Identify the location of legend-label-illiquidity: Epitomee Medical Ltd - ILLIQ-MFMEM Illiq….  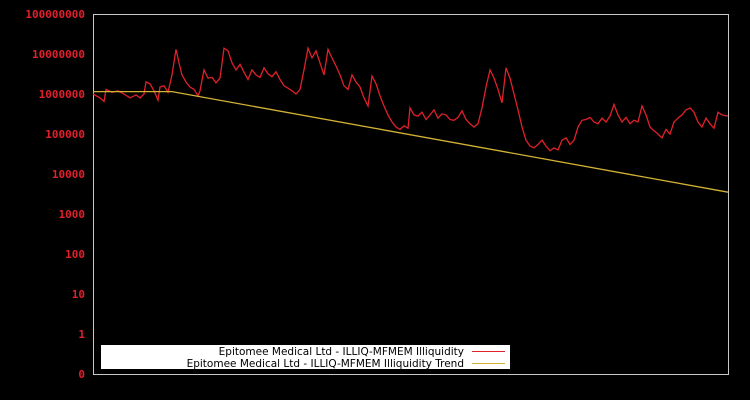
(341, 352).